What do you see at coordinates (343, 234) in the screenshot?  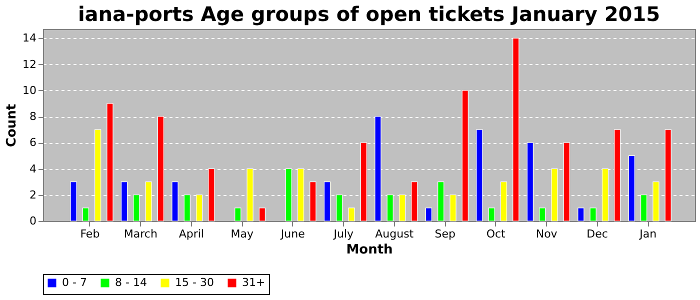 I see `x-tick-label: July` at bounding box center [343, 234].